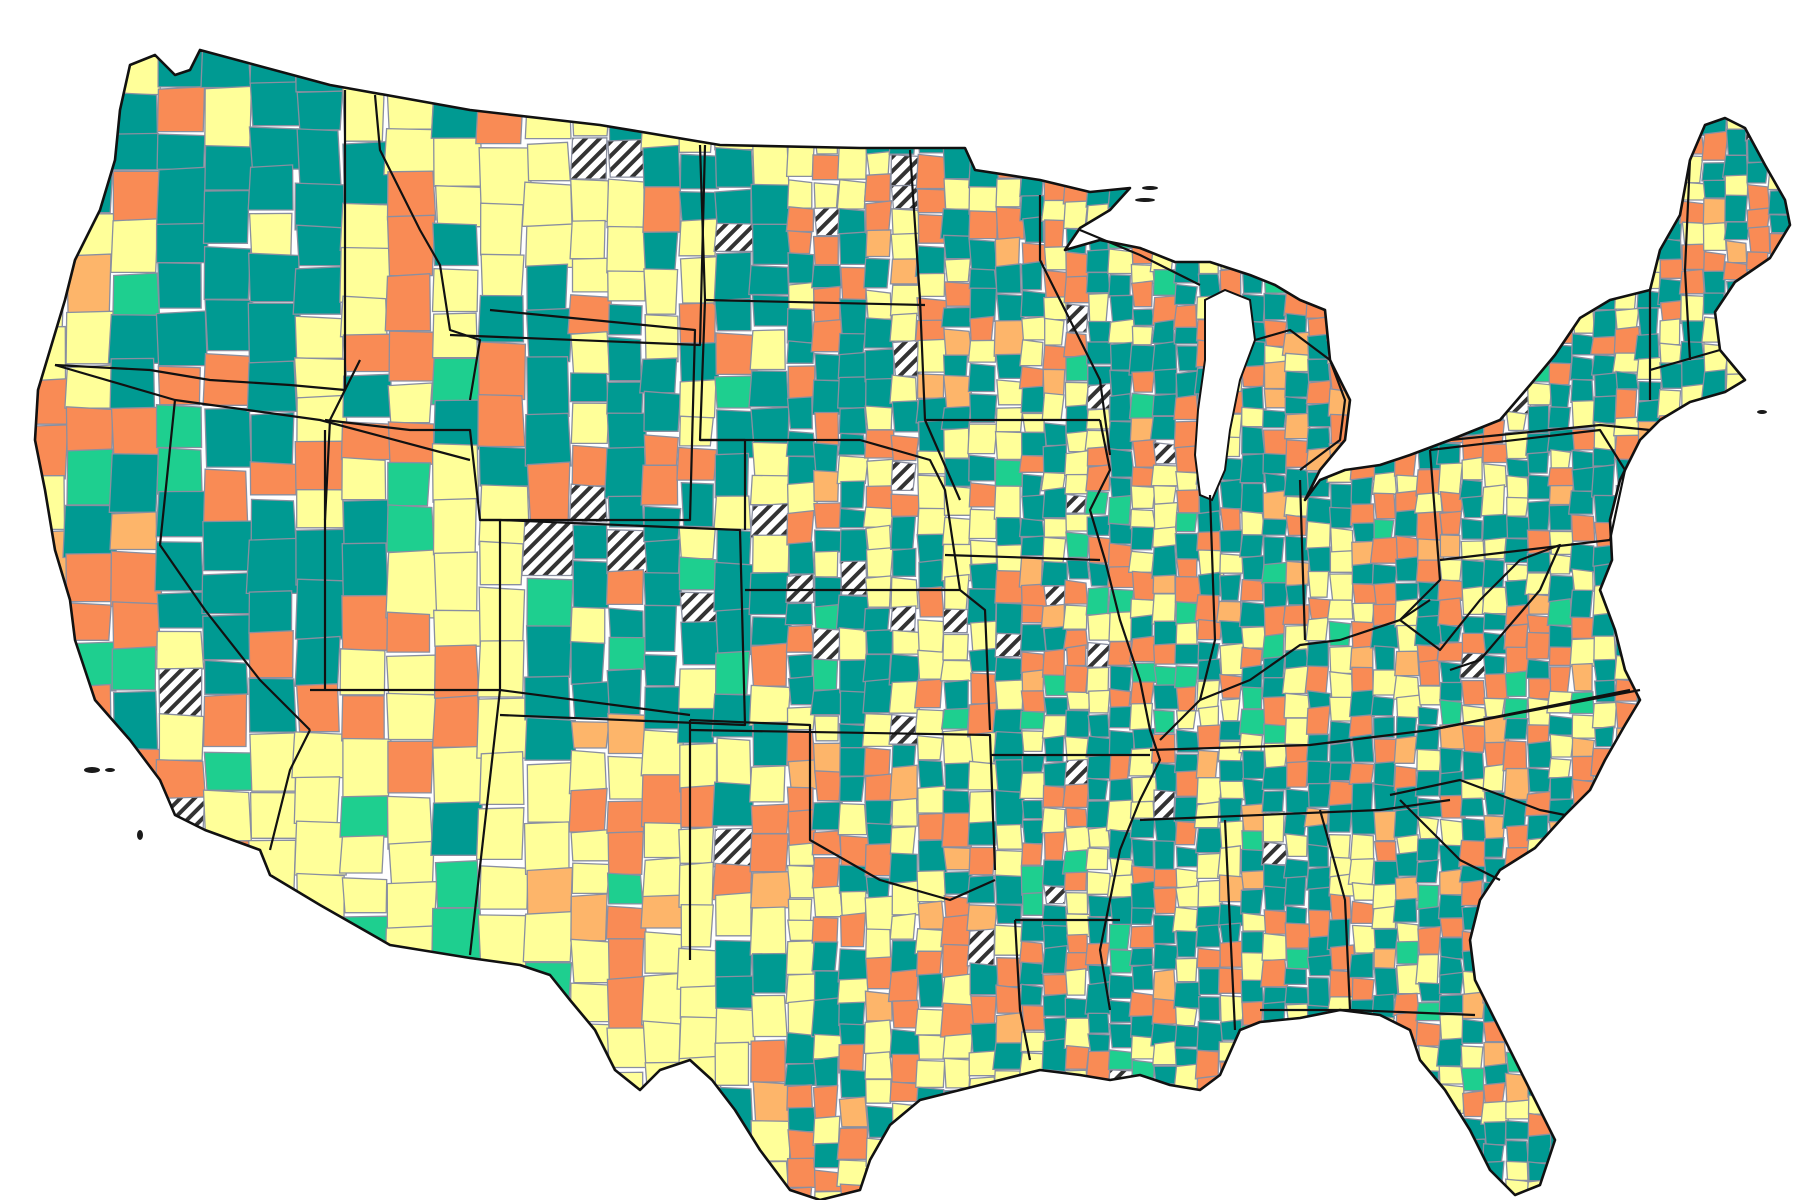 The height and width of the screenshot is (1200, 1800). I want to click on state-border, so click(413, 554).